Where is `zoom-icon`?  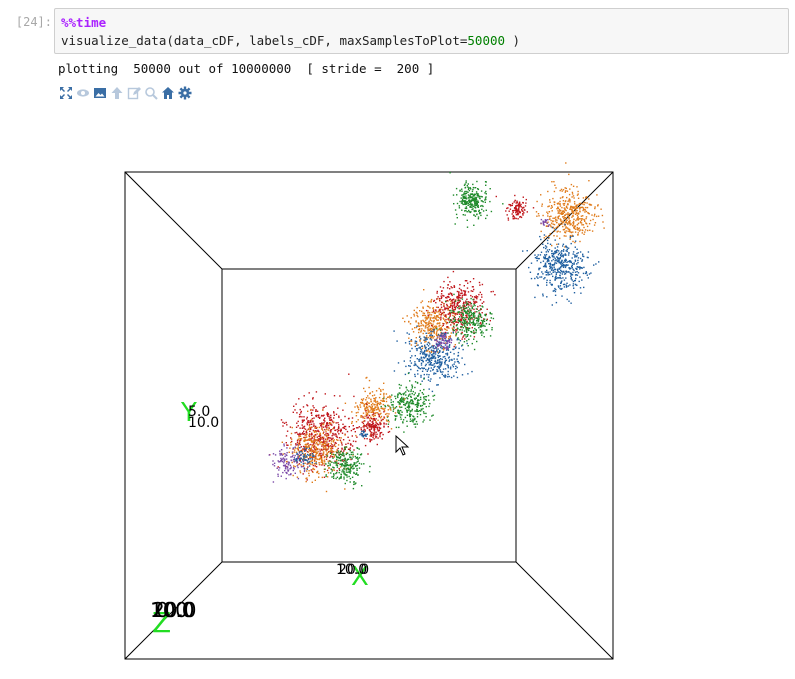
zoom-icon is located at coordinates (151, 93).